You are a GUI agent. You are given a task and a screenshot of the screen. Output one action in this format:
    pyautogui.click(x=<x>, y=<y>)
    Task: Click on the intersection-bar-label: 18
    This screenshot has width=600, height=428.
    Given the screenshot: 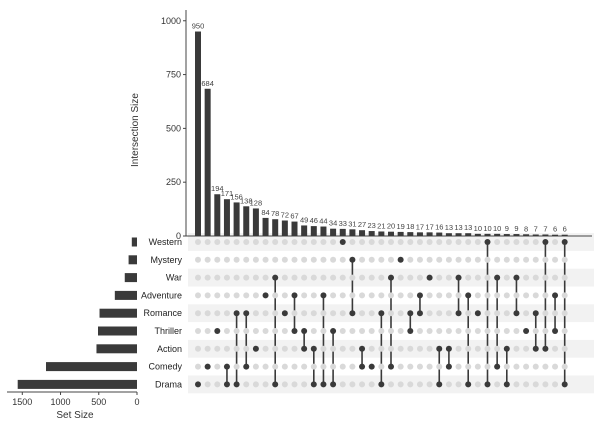 What is the action you would take?
    pyautogui.click(x=410, y=226)
    